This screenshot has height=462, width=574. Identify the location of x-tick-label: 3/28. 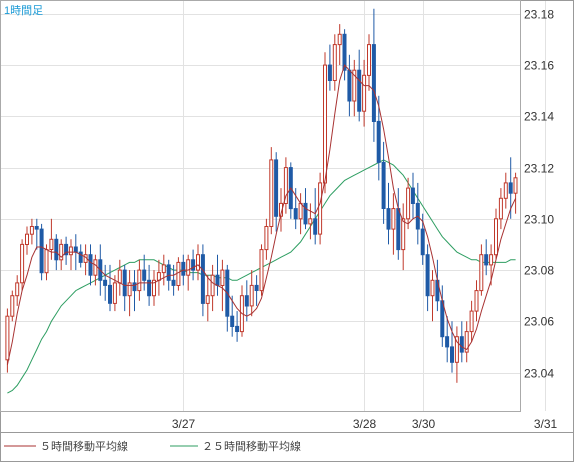
(365, 424).